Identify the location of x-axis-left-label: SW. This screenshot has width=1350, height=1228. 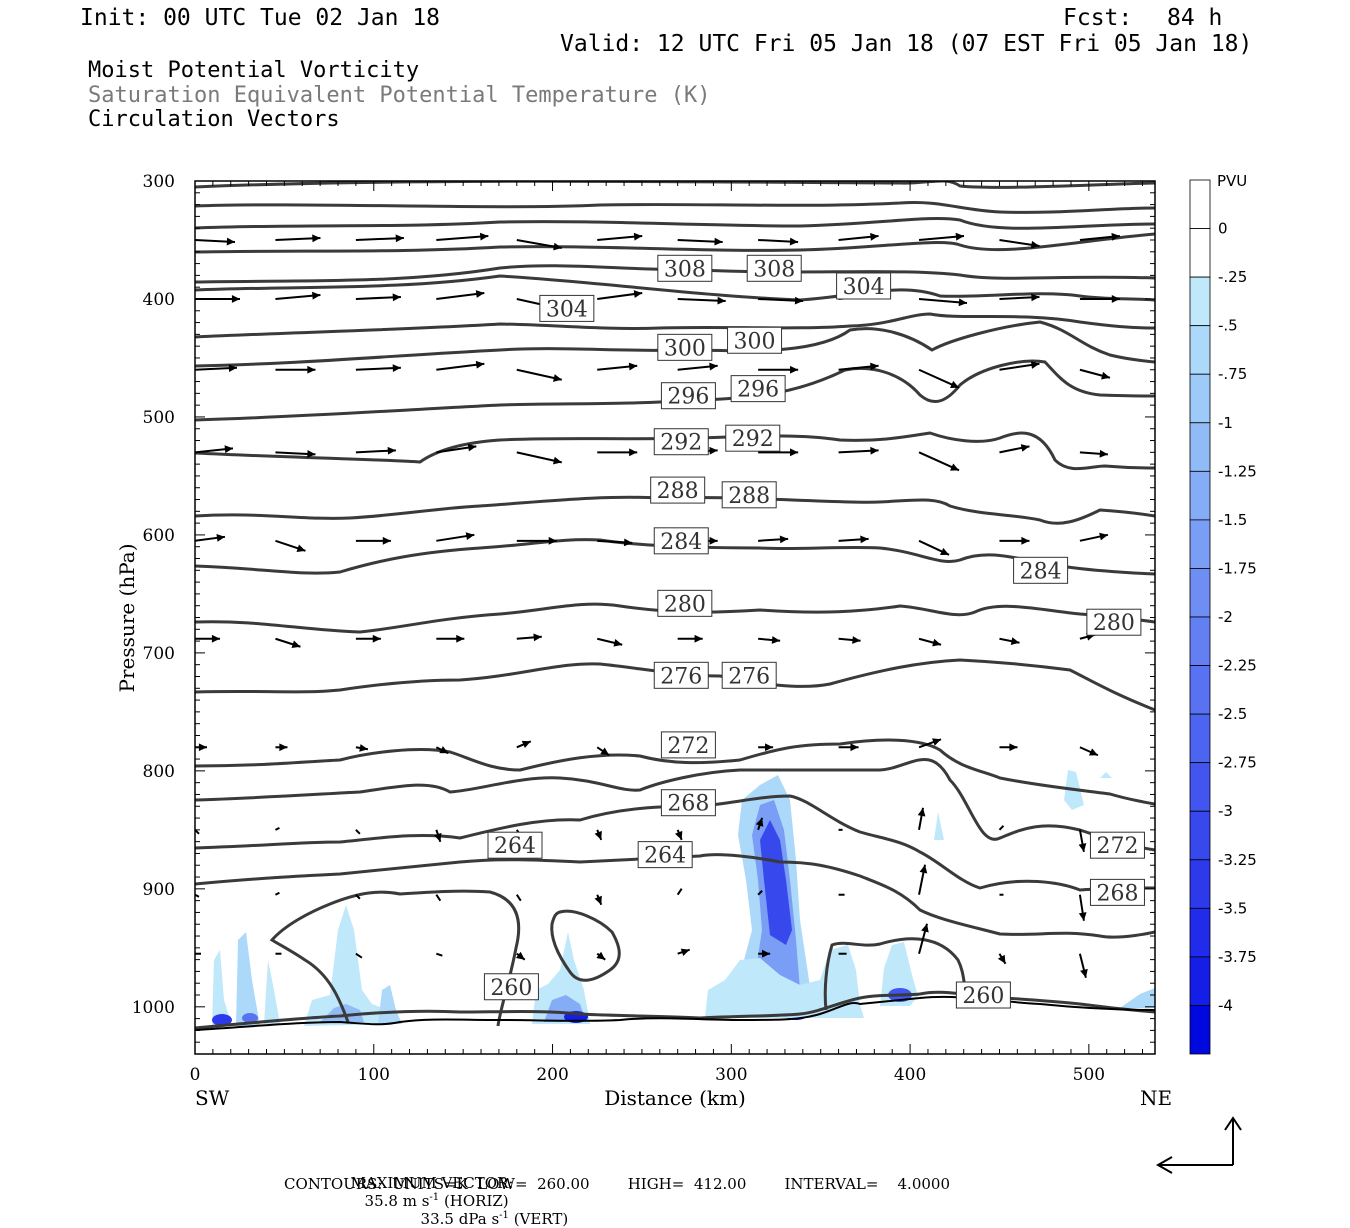
(212, 1098).